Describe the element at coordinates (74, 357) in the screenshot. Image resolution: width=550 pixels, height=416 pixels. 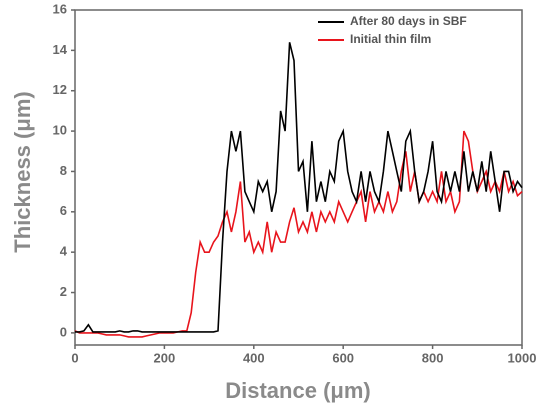
I see `x-tick-label: 0` at that location.